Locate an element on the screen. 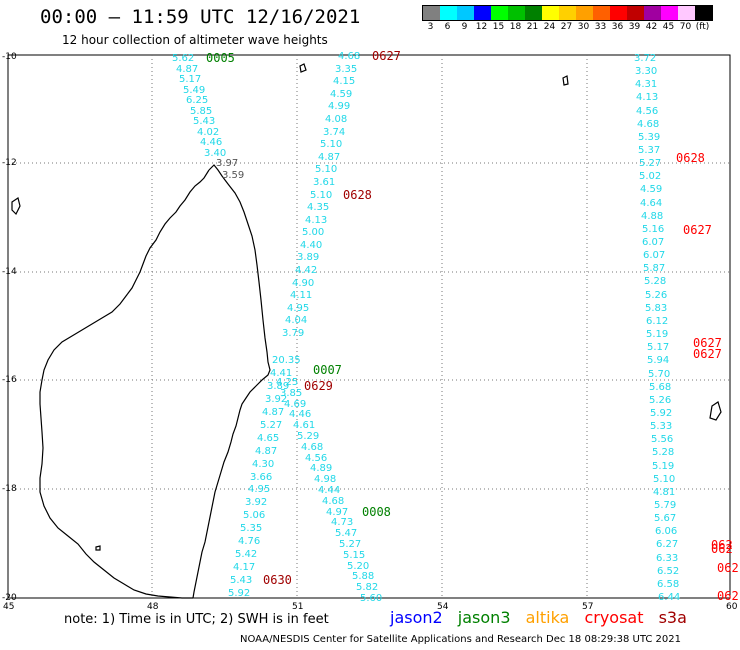 The image size is (740, 650). x-label-48: 48 is located at coordinates (153, 607).